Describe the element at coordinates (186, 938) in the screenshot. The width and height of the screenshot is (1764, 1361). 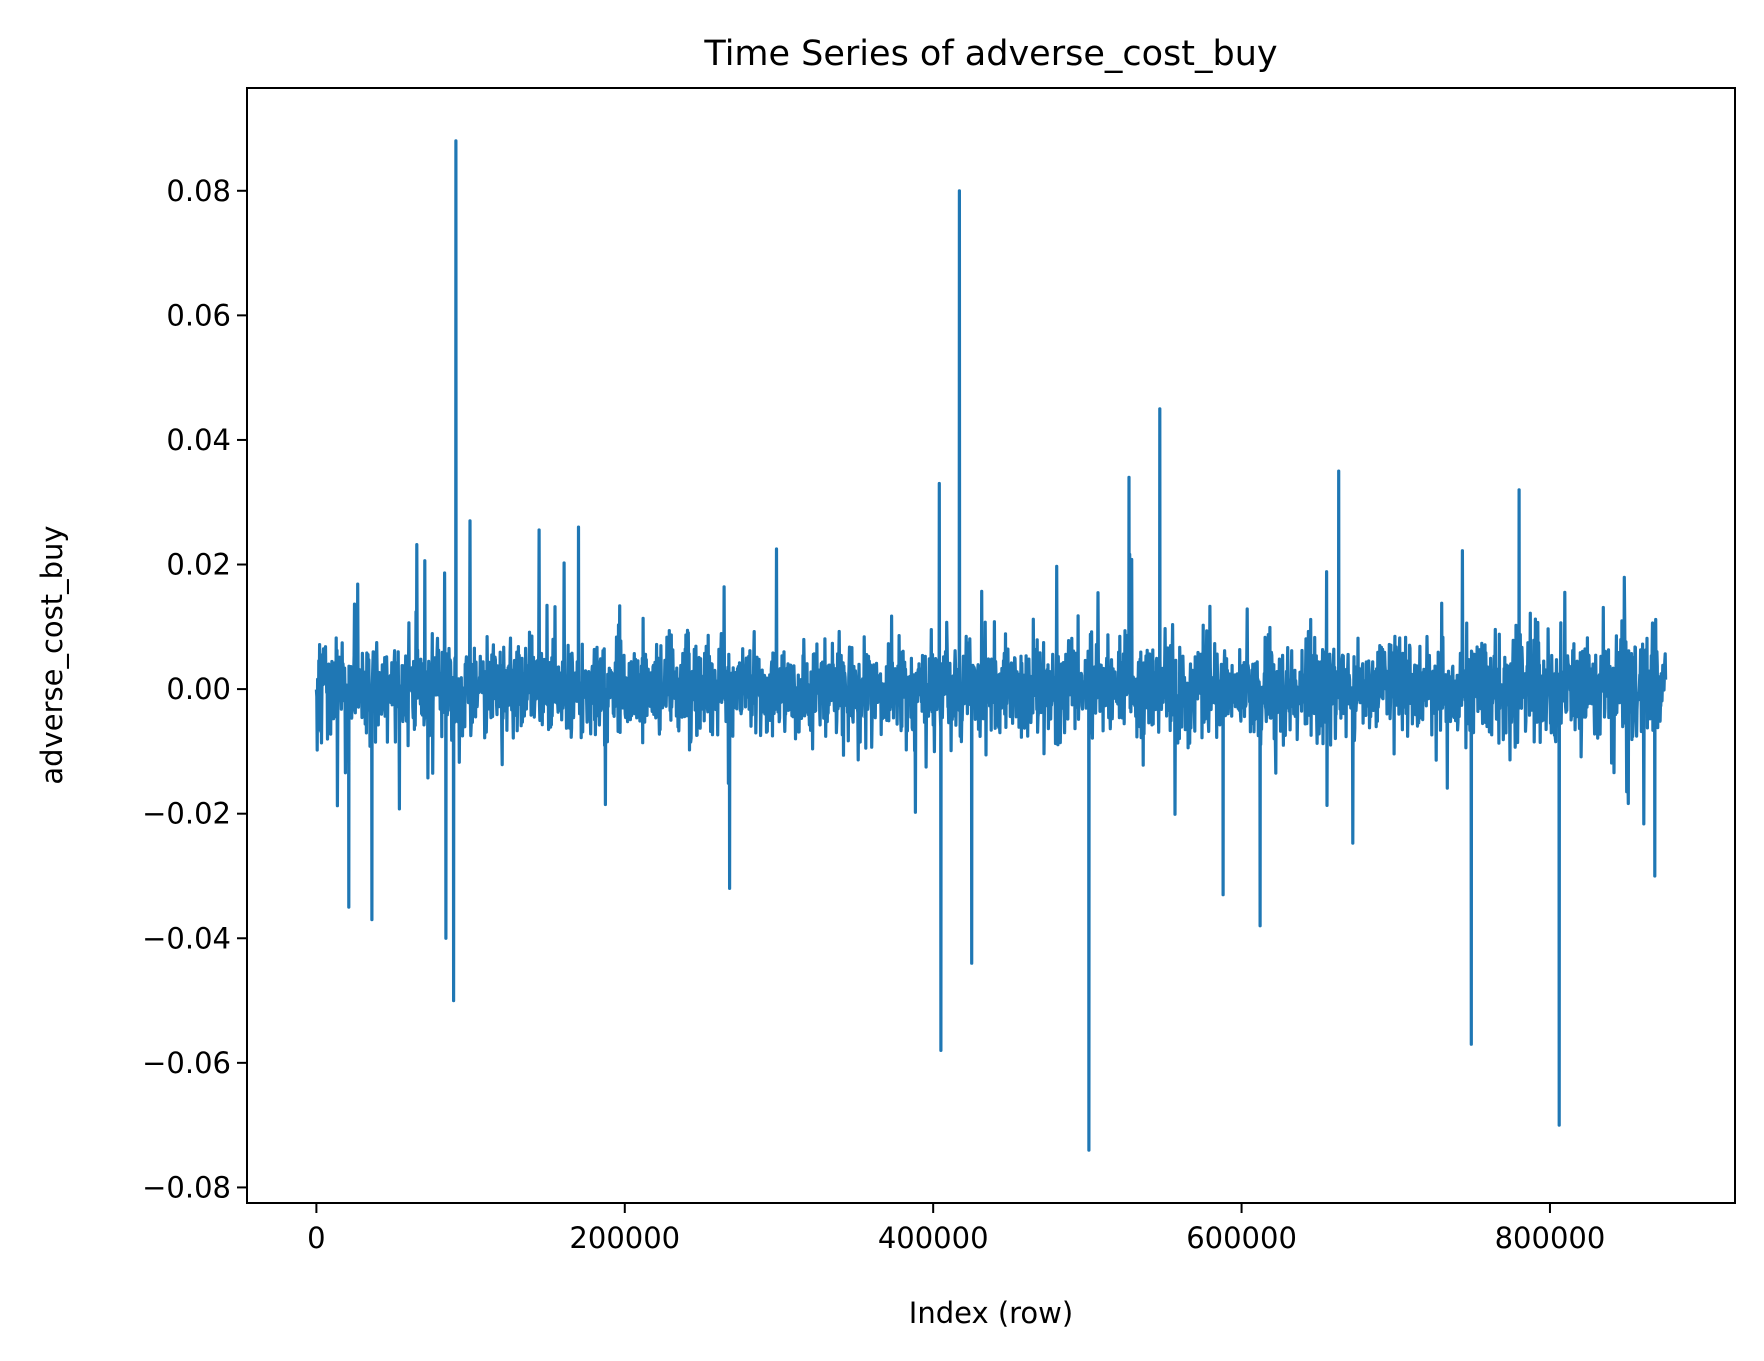
I see `y-tick-label: −0.04` at that location.